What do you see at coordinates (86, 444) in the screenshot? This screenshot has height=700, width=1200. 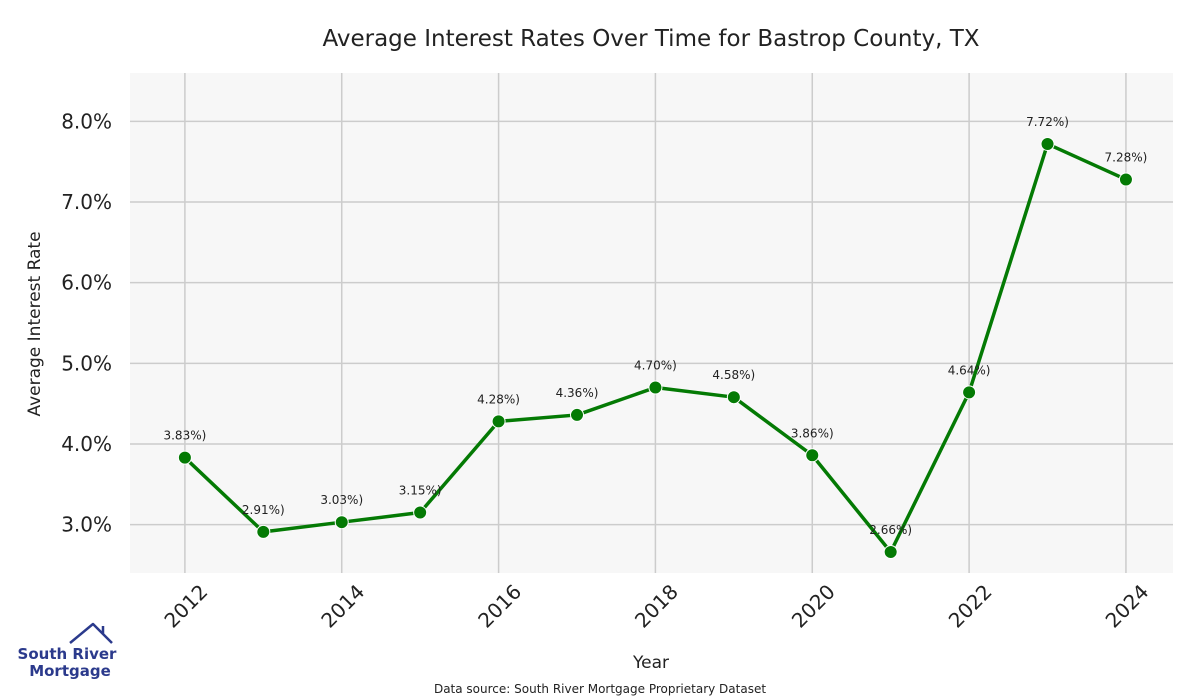 I see `y-tick-label: 4.0%` at bounding box center [86, 444].